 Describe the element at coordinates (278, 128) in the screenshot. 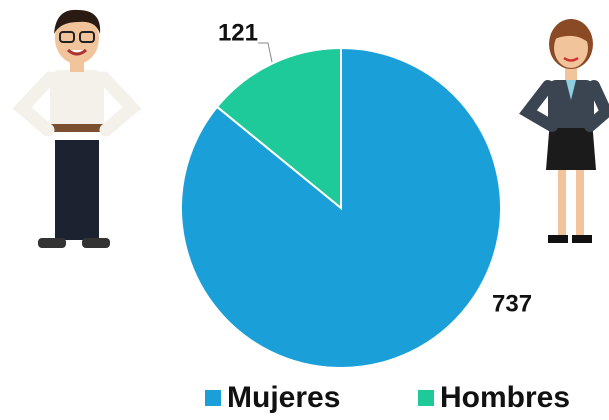

I see `pie-slice` at that location.